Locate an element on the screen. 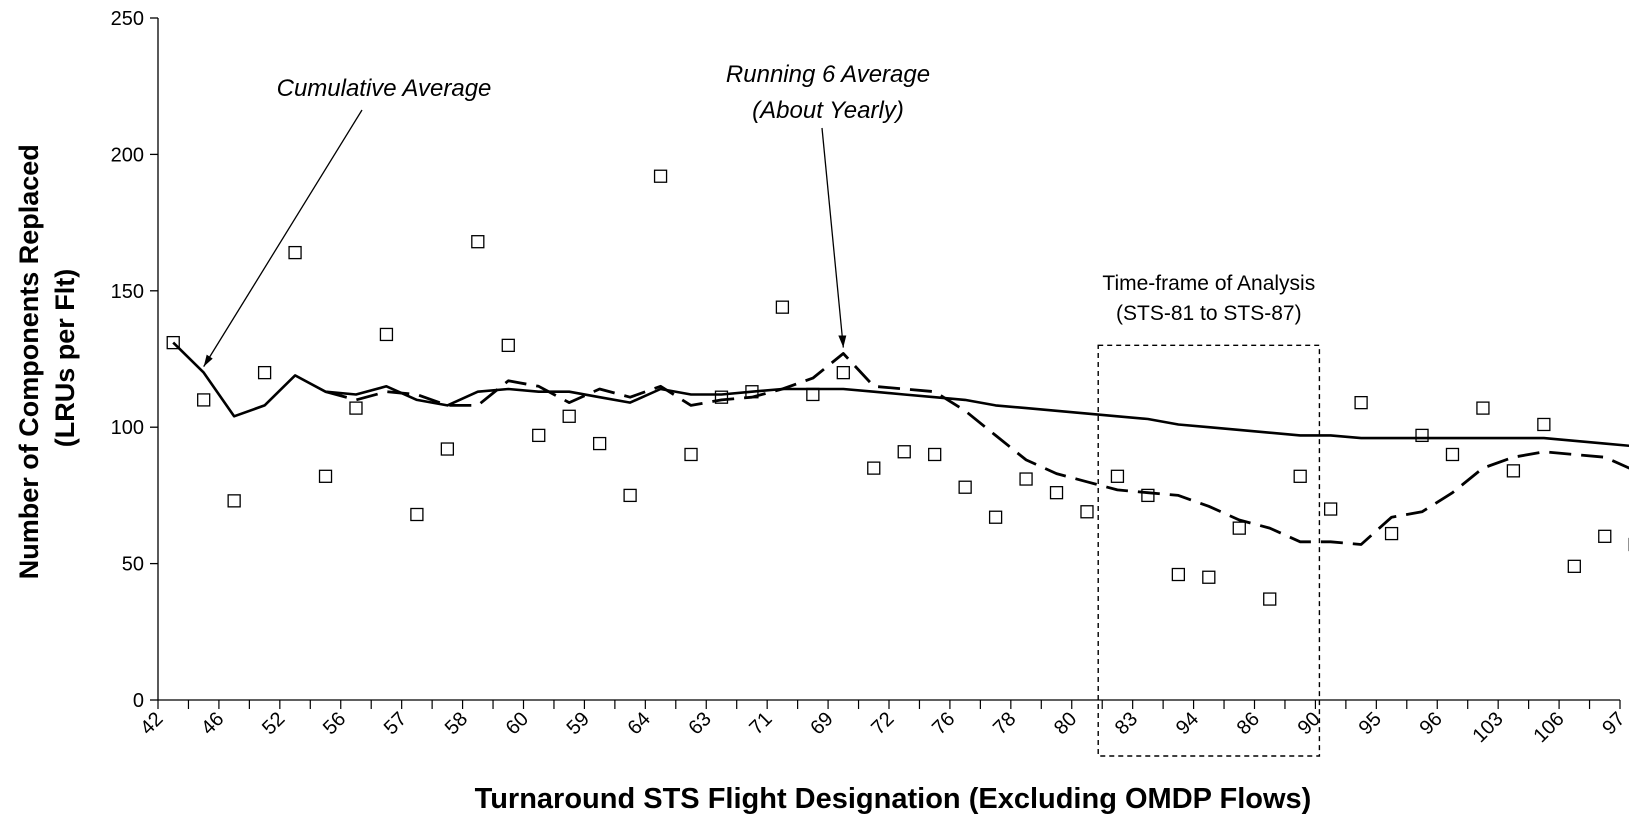  x-tick-label: 64 is located at coordinates (639, 723).